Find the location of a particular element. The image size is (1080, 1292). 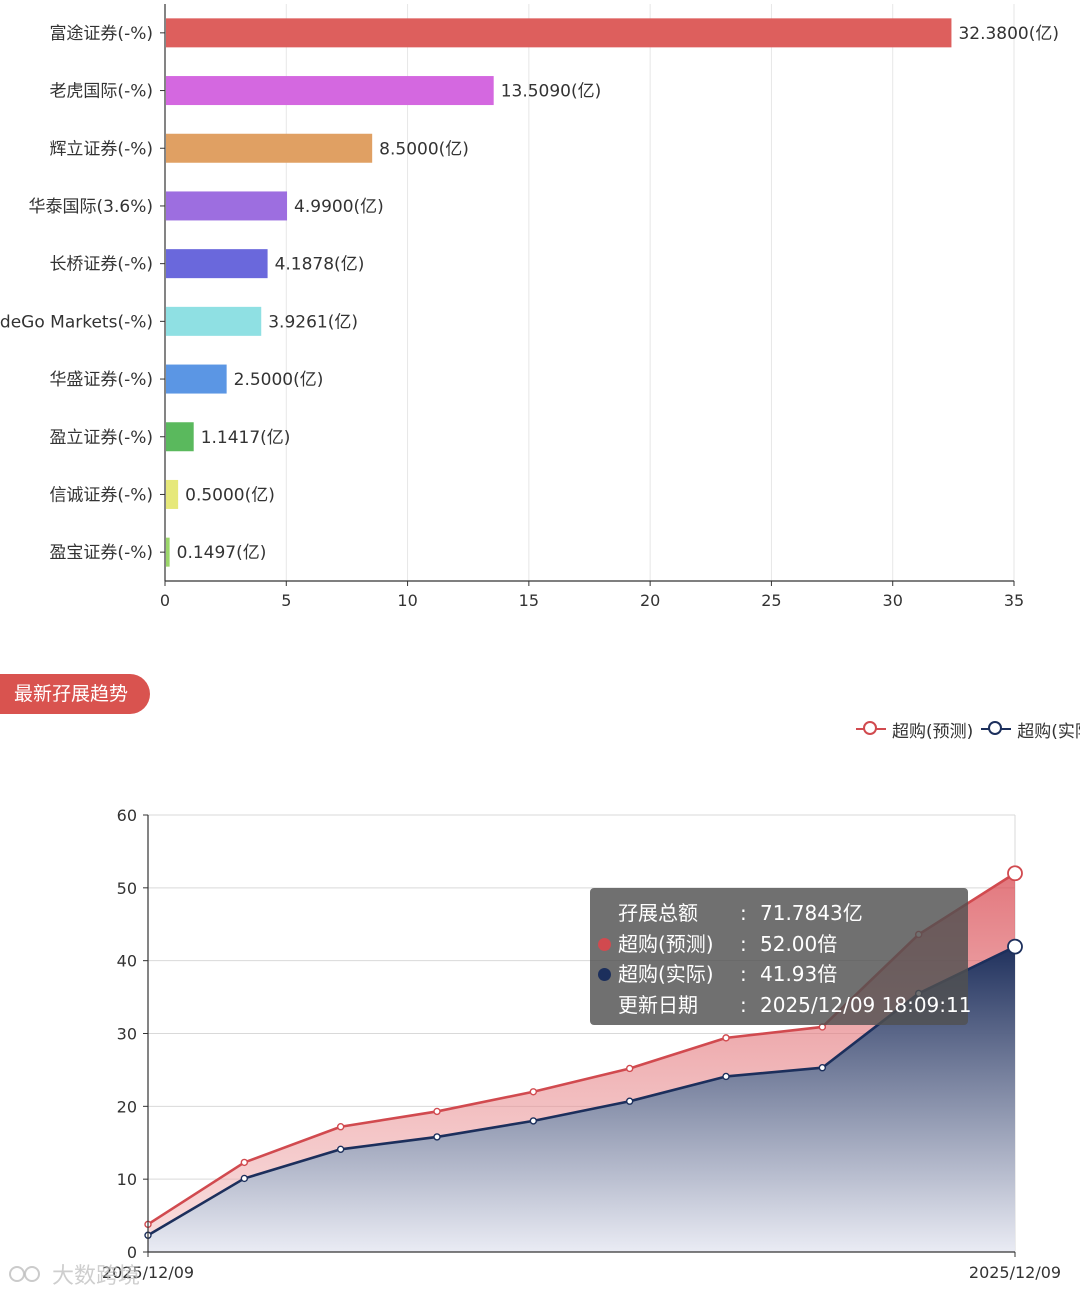

y-tick-label: 10 is located at coordinates (127, 1179).